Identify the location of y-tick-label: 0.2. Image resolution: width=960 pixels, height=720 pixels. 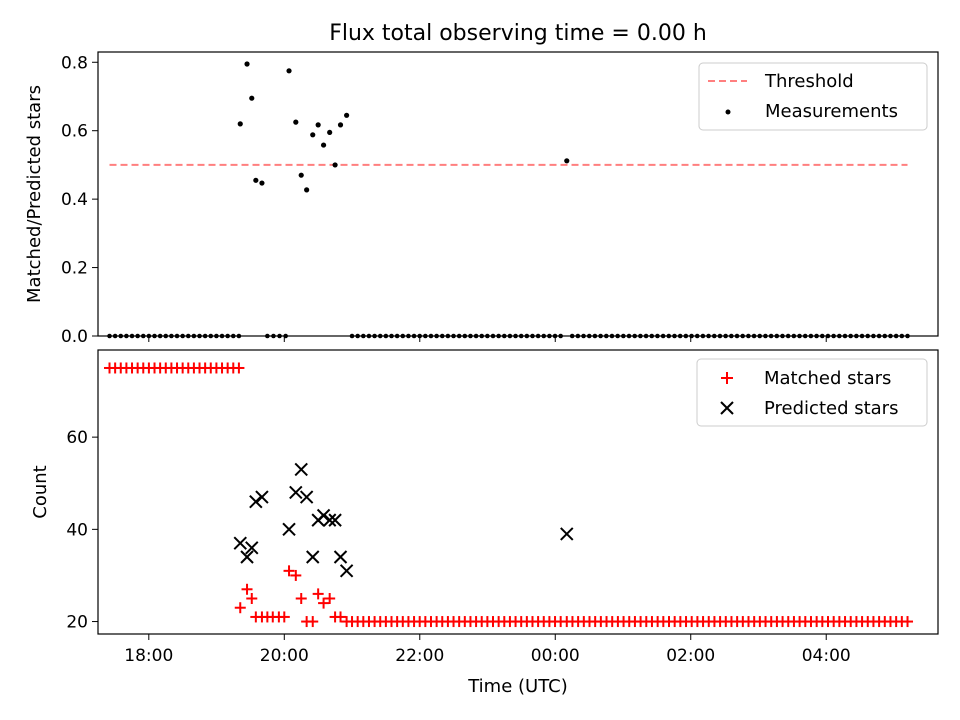
(74, 269).